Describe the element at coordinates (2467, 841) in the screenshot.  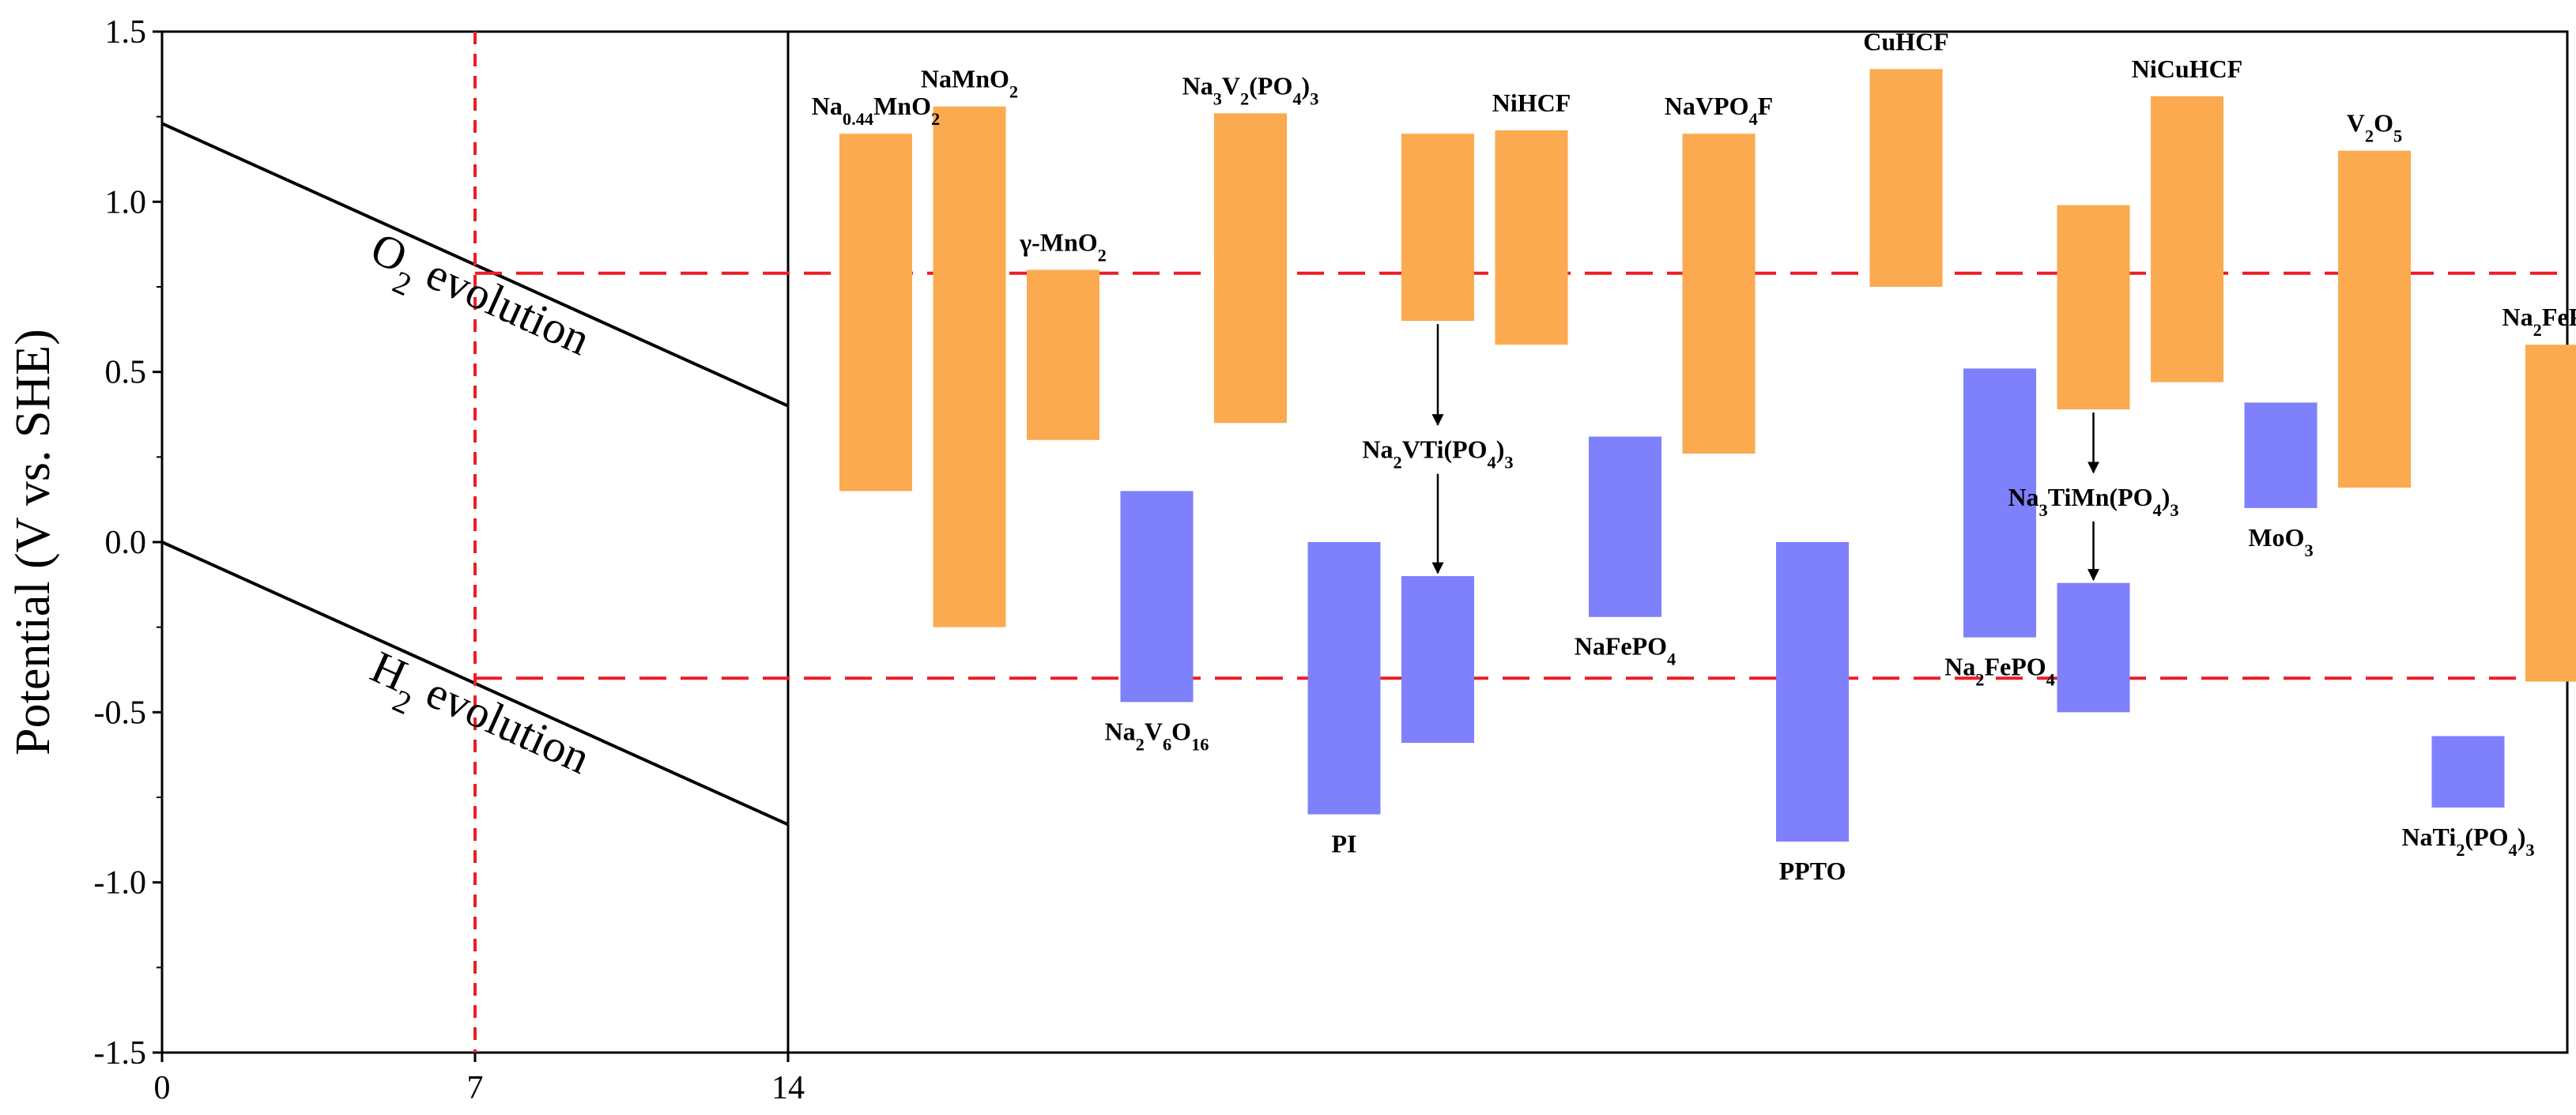
I see `material-label: NaTi2(PO4)3` at that location.